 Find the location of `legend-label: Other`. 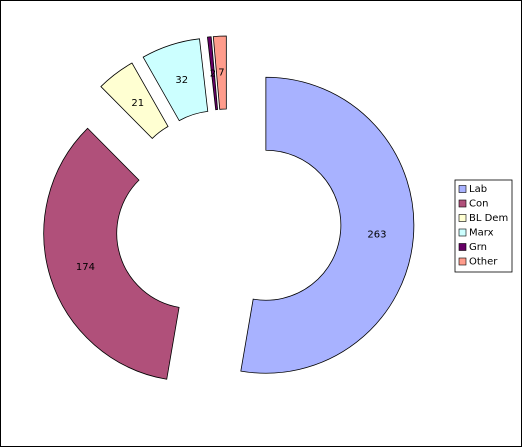

legend-label: Other is located at coordinates (483, 262).